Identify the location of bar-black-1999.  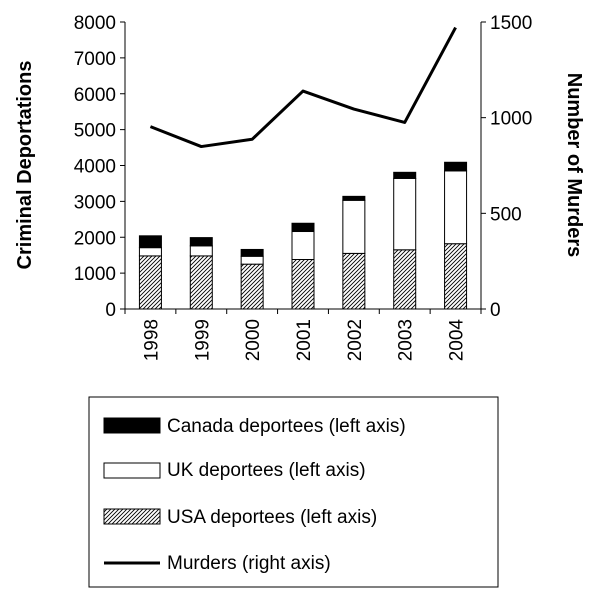
(201, 242).